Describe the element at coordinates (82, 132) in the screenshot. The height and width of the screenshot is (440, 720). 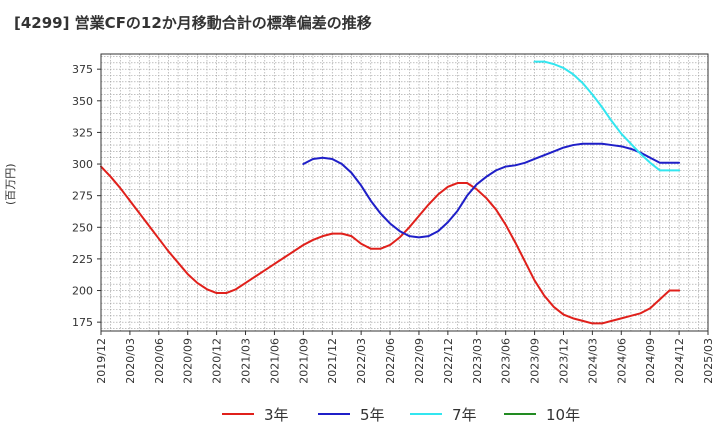
I see `y-tick-label: 325` at that location.